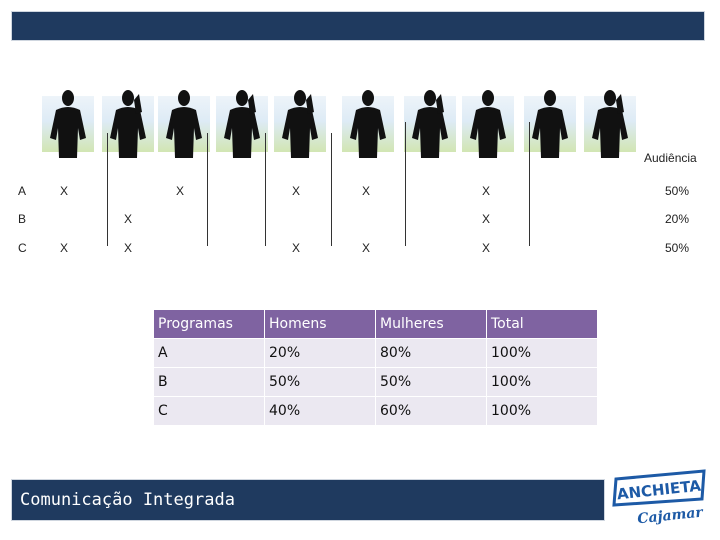 The height and width of the screenshot is (540, 720). I want to click on table-cell: B, so click(209, 382).